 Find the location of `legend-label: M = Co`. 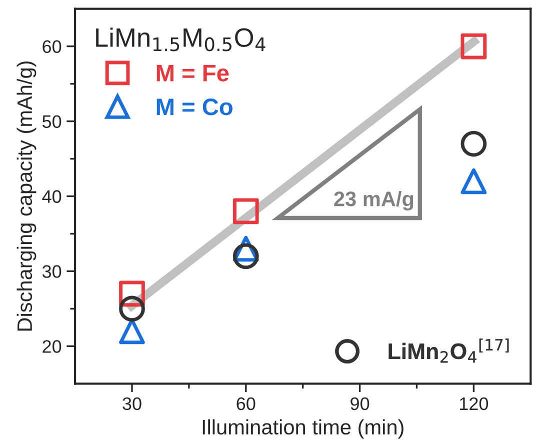

legend-label: M = Co is located at coordinates (194, 107).